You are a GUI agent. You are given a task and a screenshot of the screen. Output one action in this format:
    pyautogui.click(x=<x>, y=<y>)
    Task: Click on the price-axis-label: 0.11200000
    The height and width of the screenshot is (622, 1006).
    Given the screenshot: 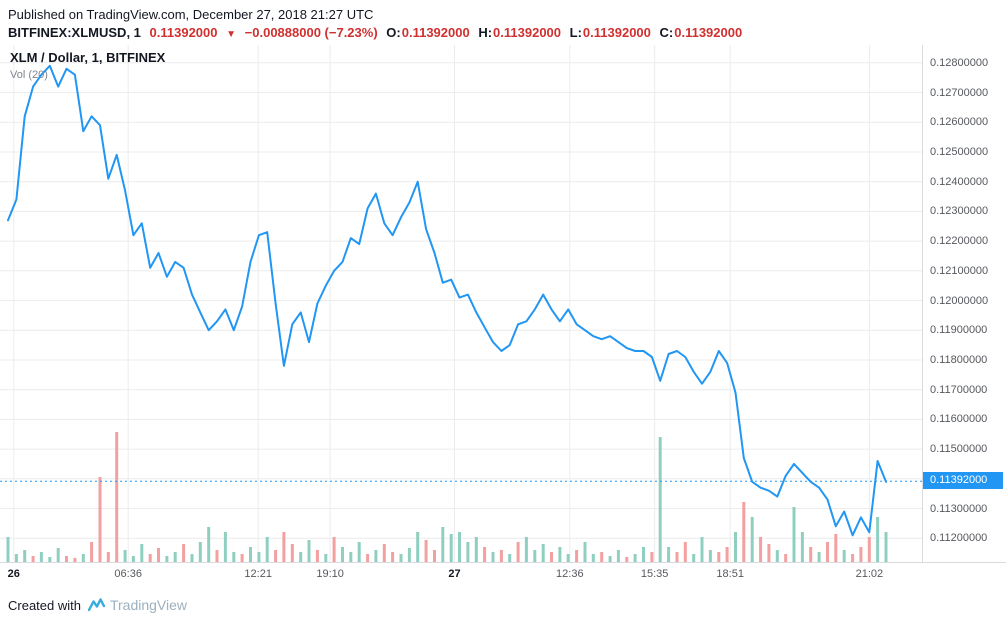 What is the action you would take?
    pyautogui.click(x=959, y=538)
    